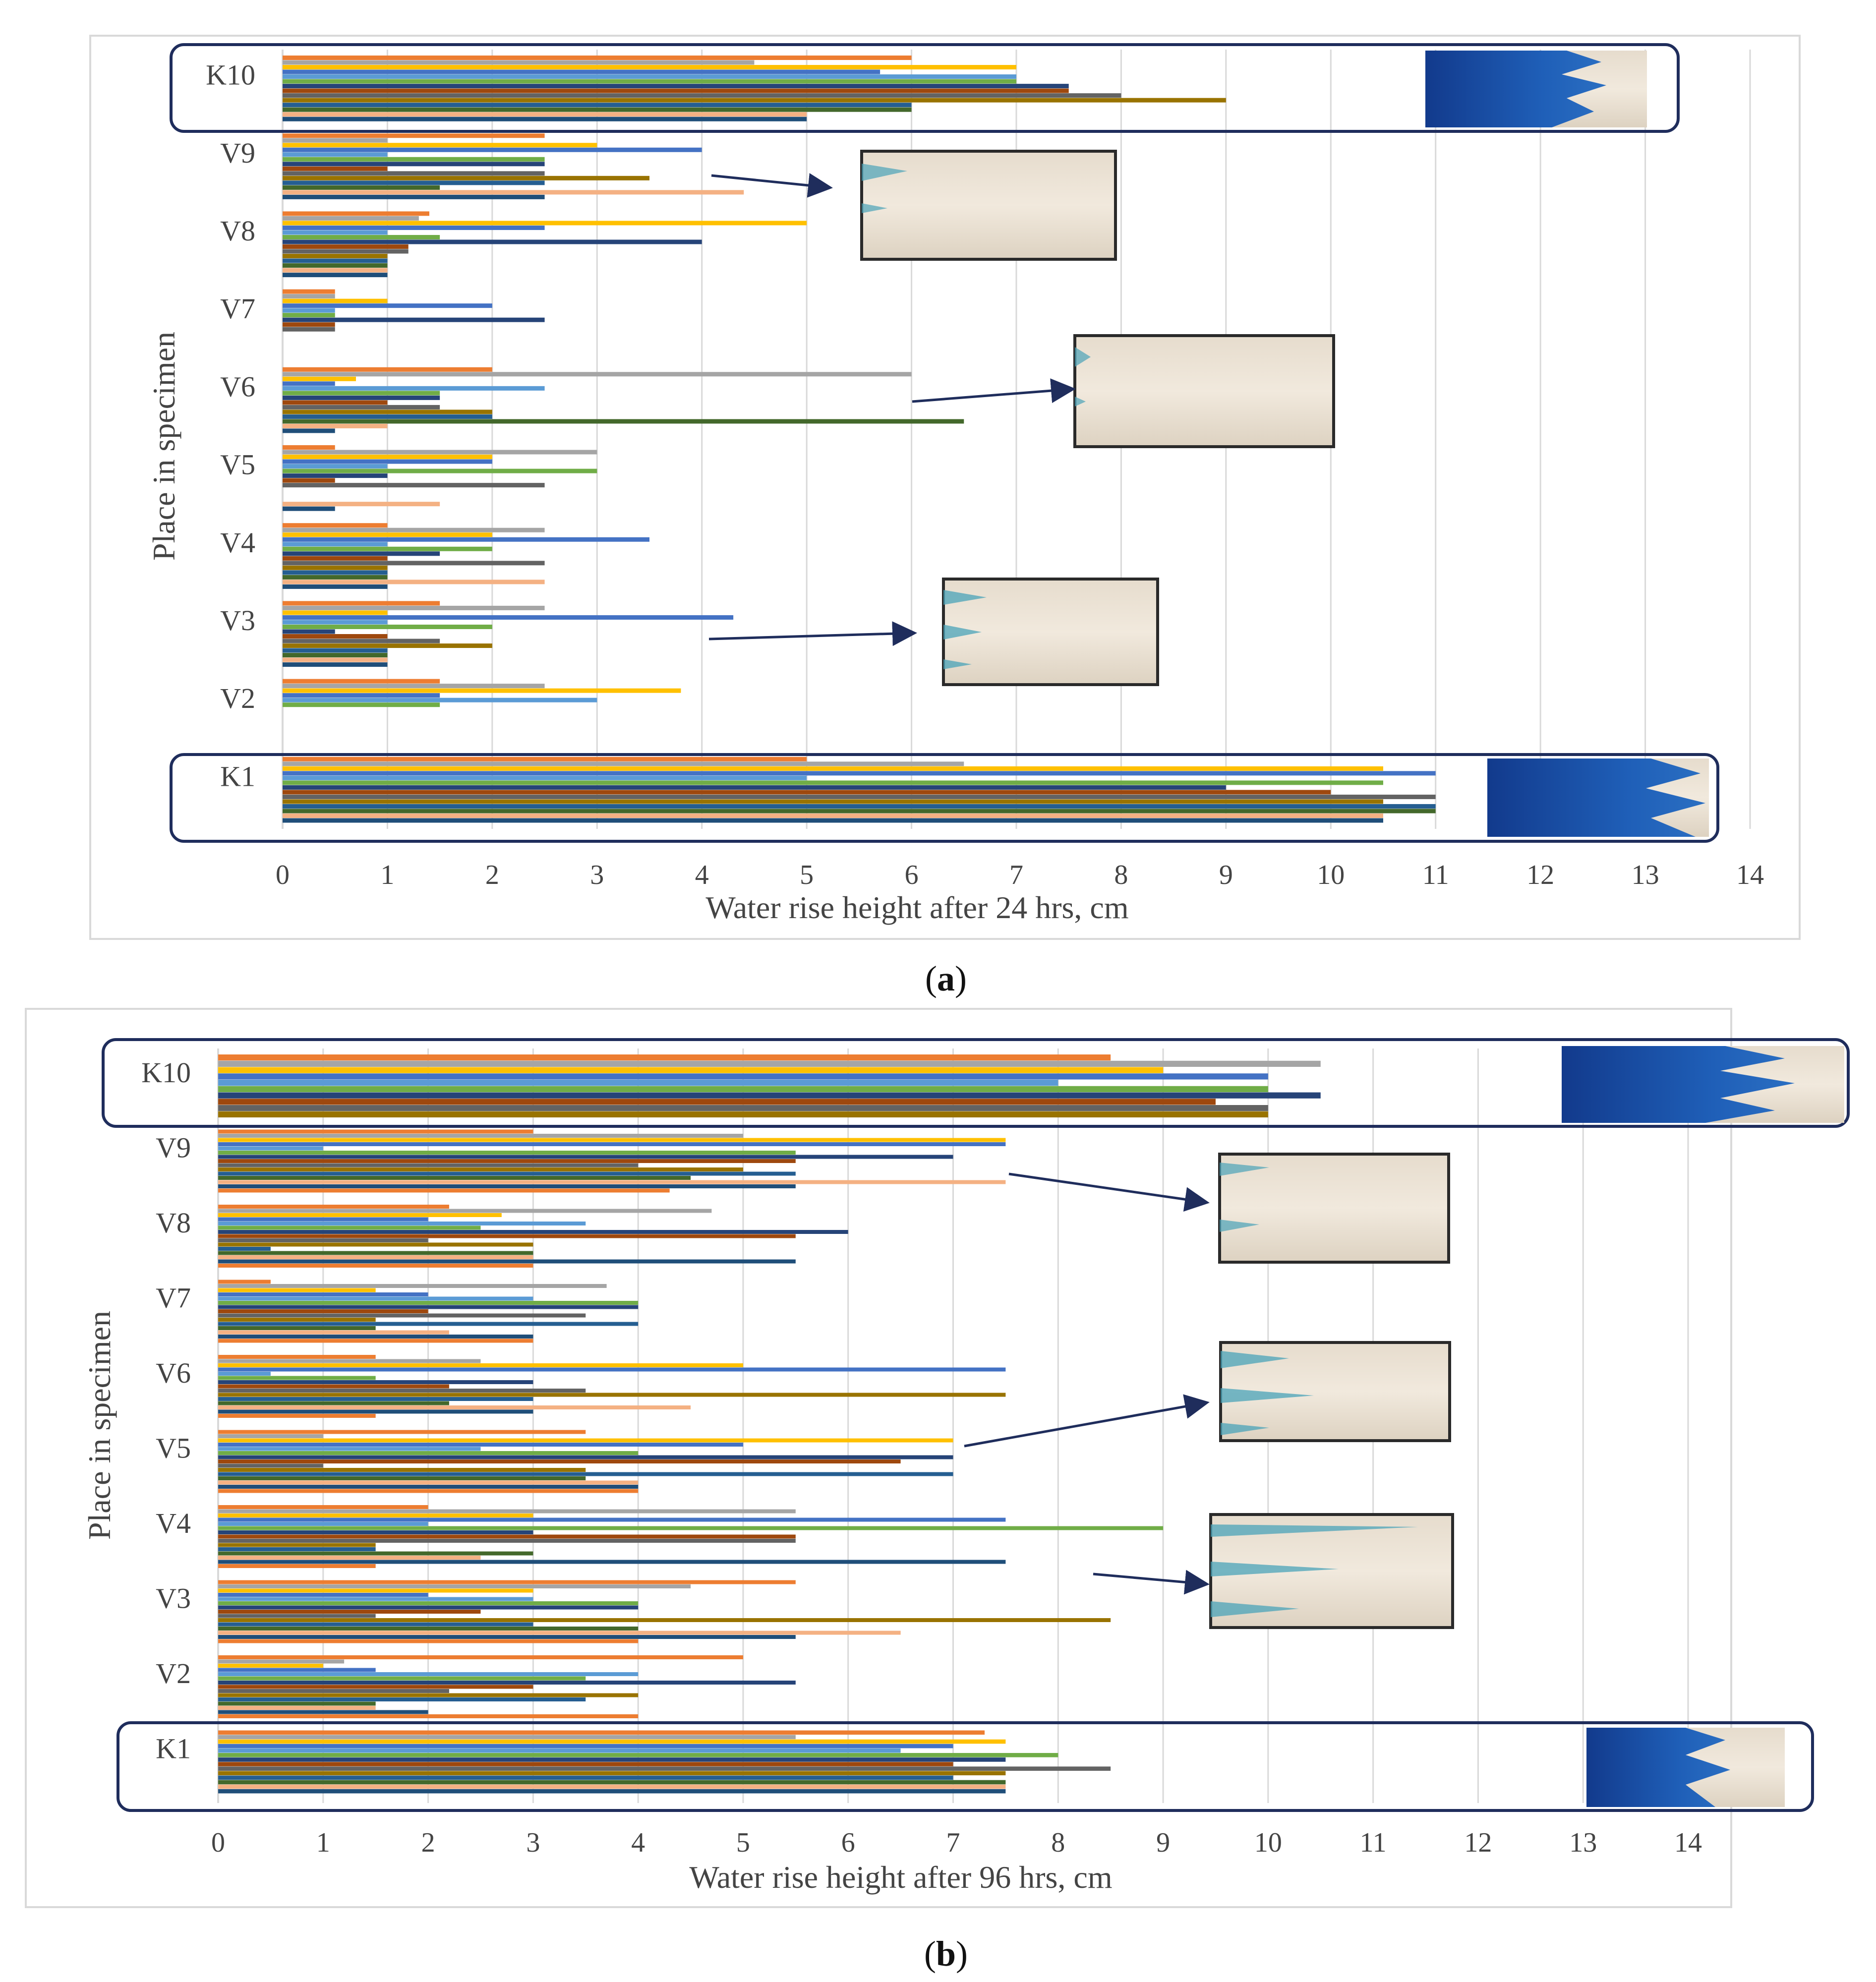 The width and height of the screenshot is (1876, 1982). Describe the element at coordinates (492, 875) in the screenshot. I see `x-tick-label: 2` at that location.